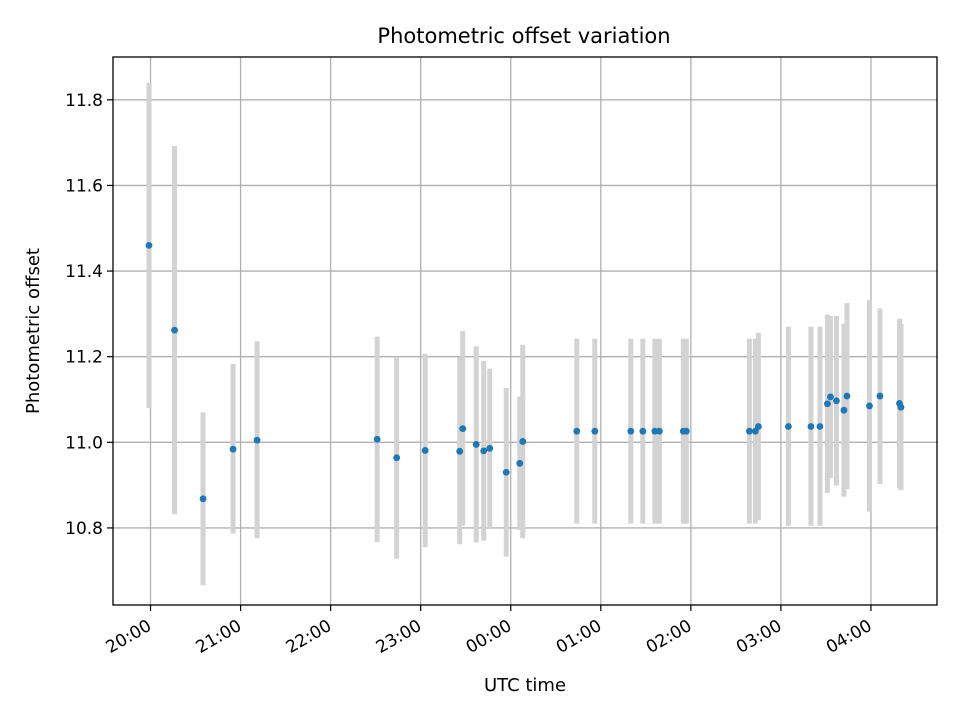 The width and height of the screenshot is (960, 720). What do you see at coordinates (84, 101) in the screenshot?
I see `y-tick-label: 11.8` at bounding box center [84, 101].